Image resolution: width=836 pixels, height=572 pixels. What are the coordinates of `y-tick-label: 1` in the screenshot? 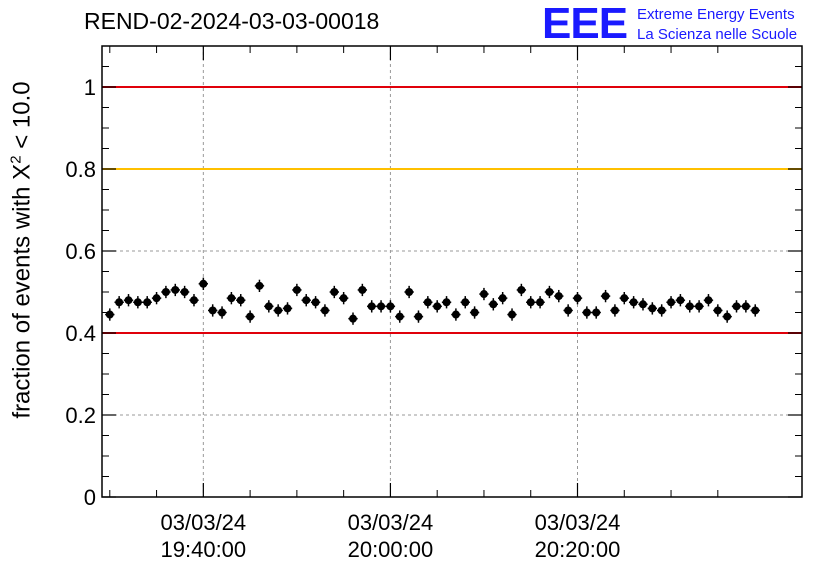 It's located at (90, 87).